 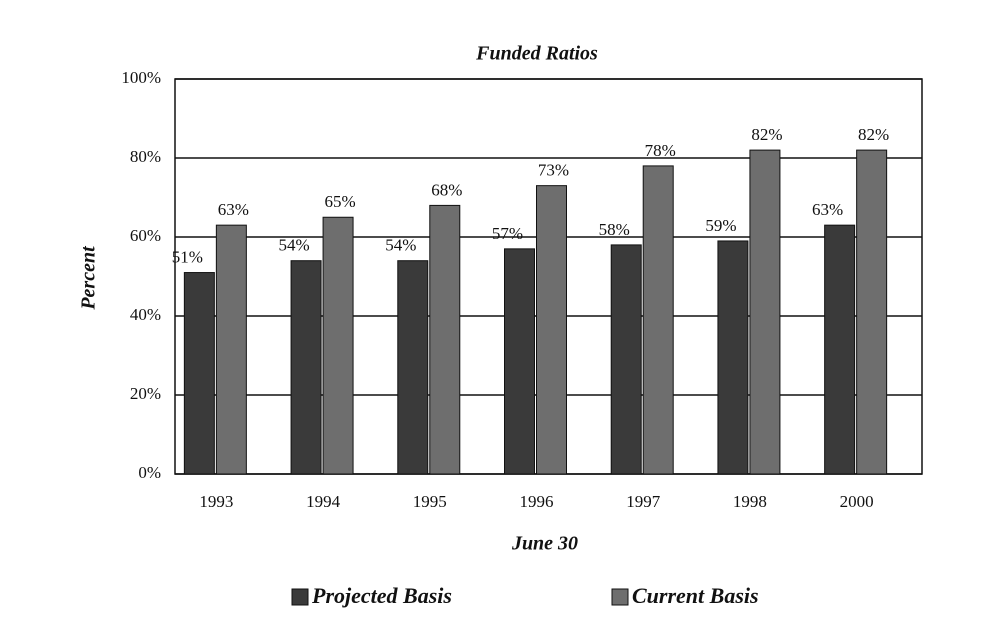 I want to click on x-tick-label: 1998, so click(x=750, y=501).